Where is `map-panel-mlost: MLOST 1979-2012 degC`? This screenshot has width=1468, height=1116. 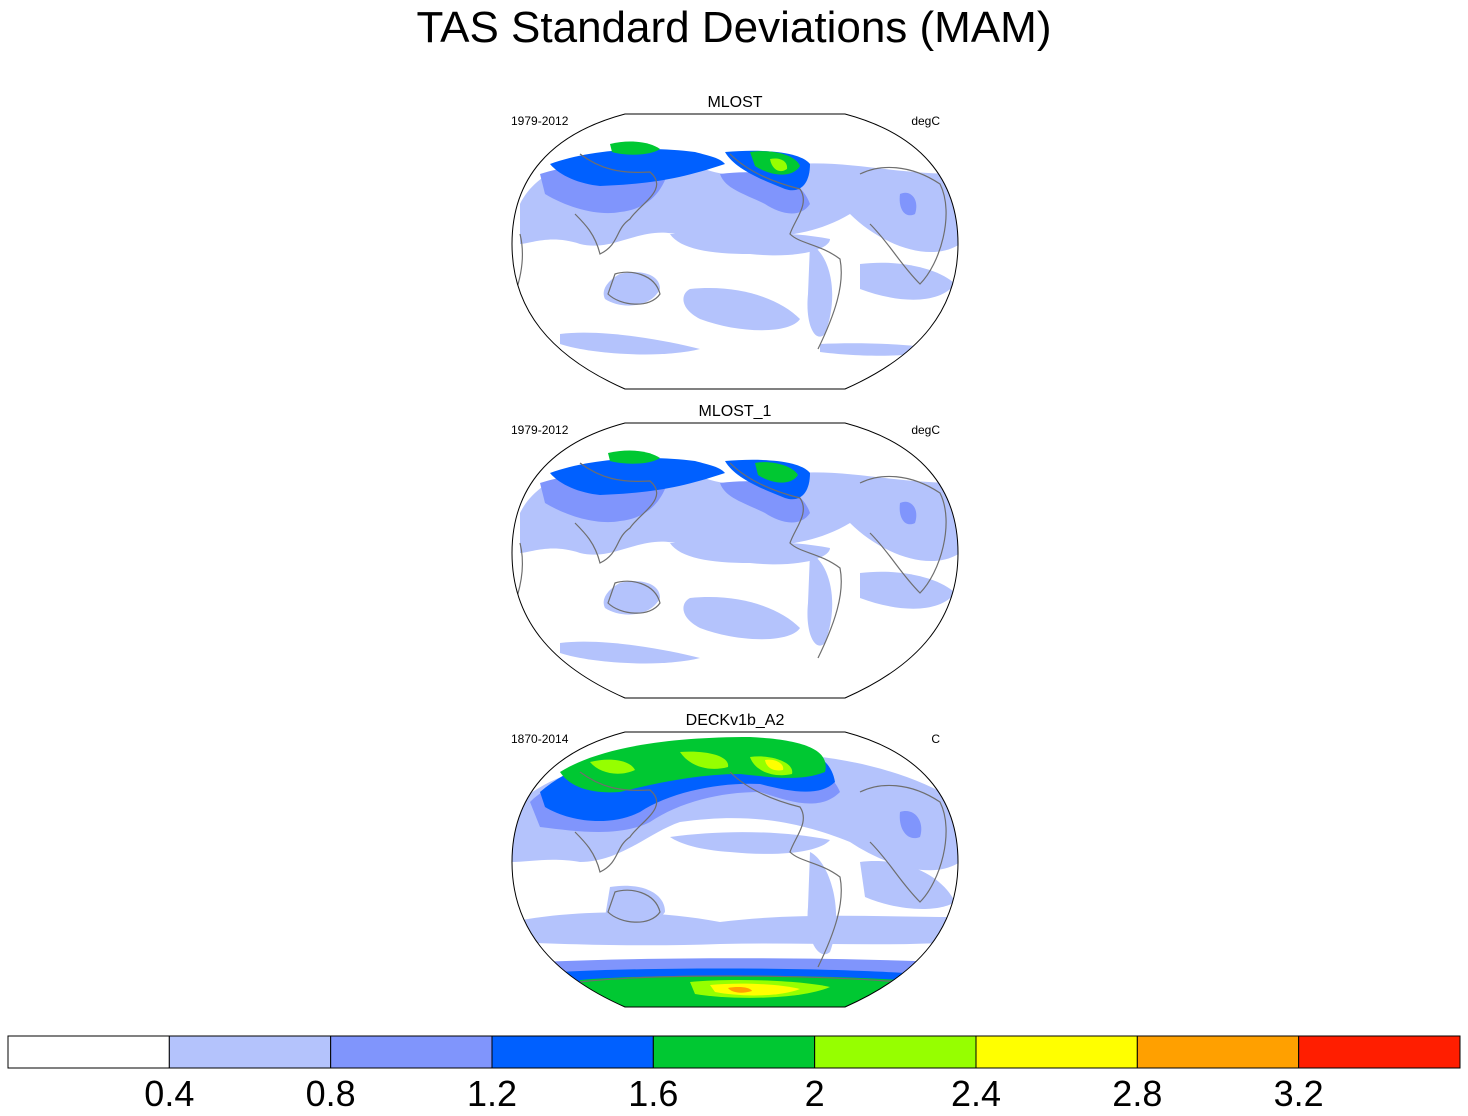 map-panel-mlost: MLOST 1979-2012 degC is located at coordinates (735, 244).